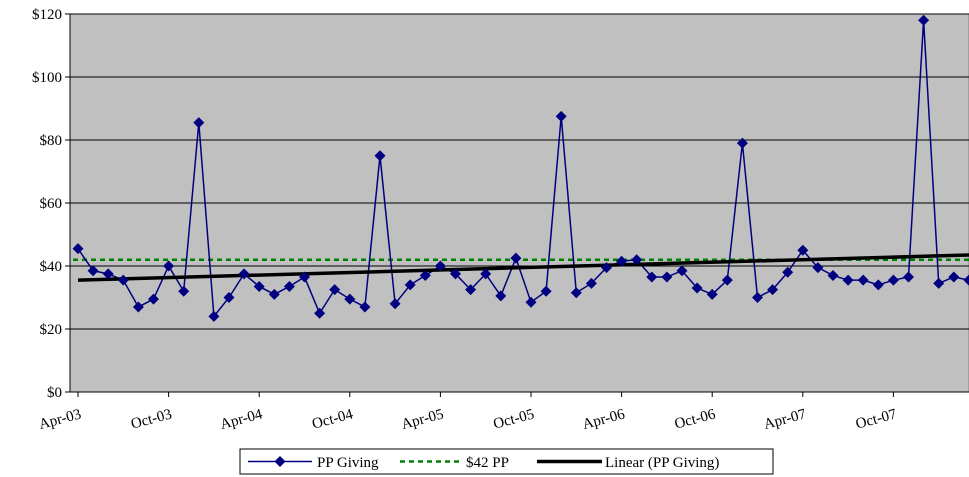 Image resolution: width=969 pixels, height=477 pixels. Describe the element at coordinates (604, 419) in the screenshot. I see `x-tick-label: Apr-06` at that location.